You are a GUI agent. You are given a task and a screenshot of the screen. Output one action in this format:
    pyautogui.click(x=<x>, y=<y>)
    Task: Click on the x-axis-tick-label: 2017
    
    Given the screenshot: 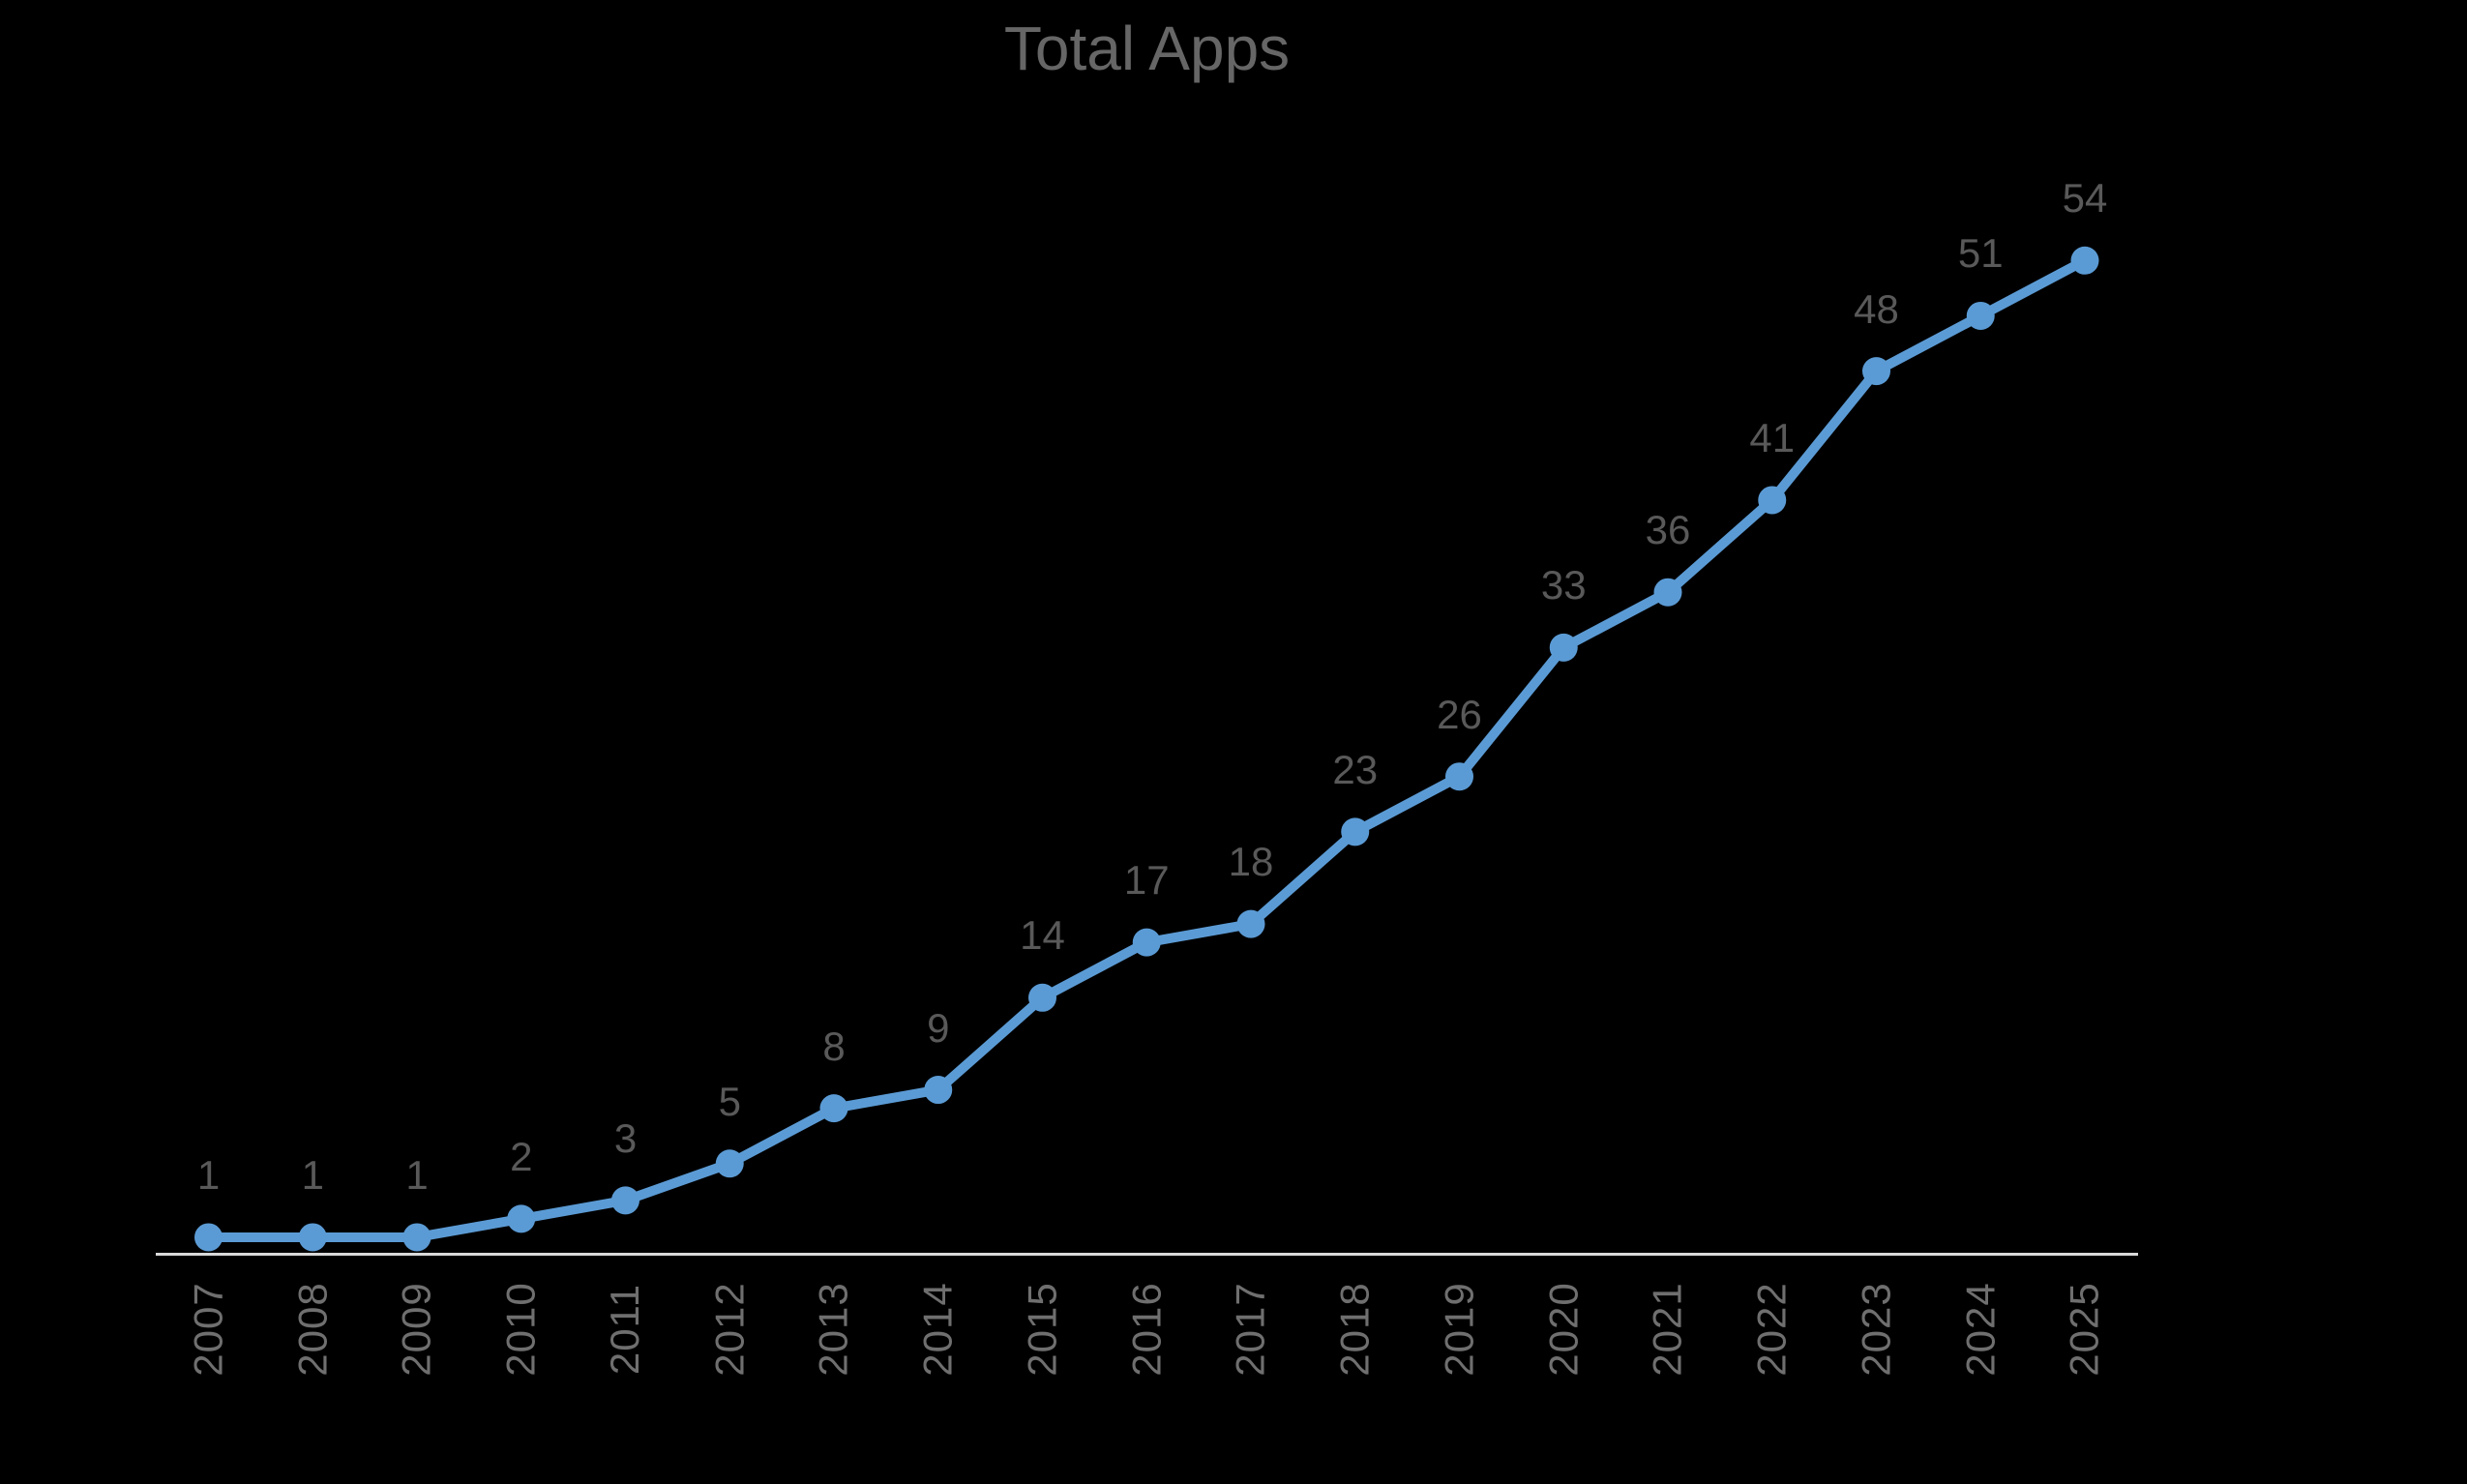 What is the action you would take?
    pyautogui.click(x=1251, y=1329)
    